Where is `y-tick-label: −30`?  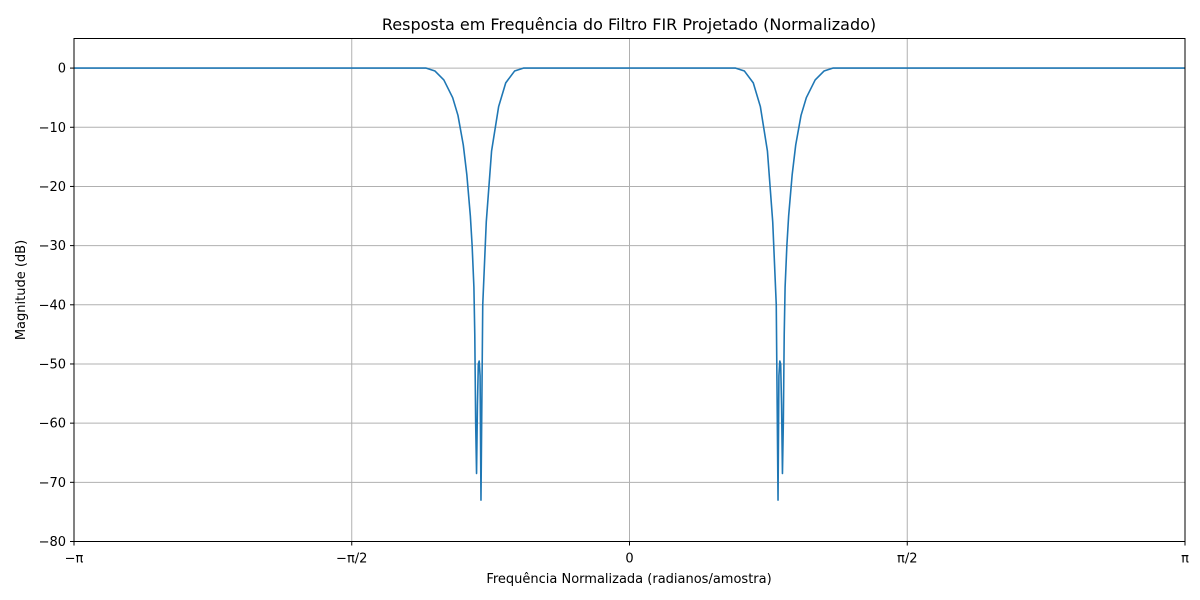
y-tick-label: −30 is located at coordinates (52, 246).